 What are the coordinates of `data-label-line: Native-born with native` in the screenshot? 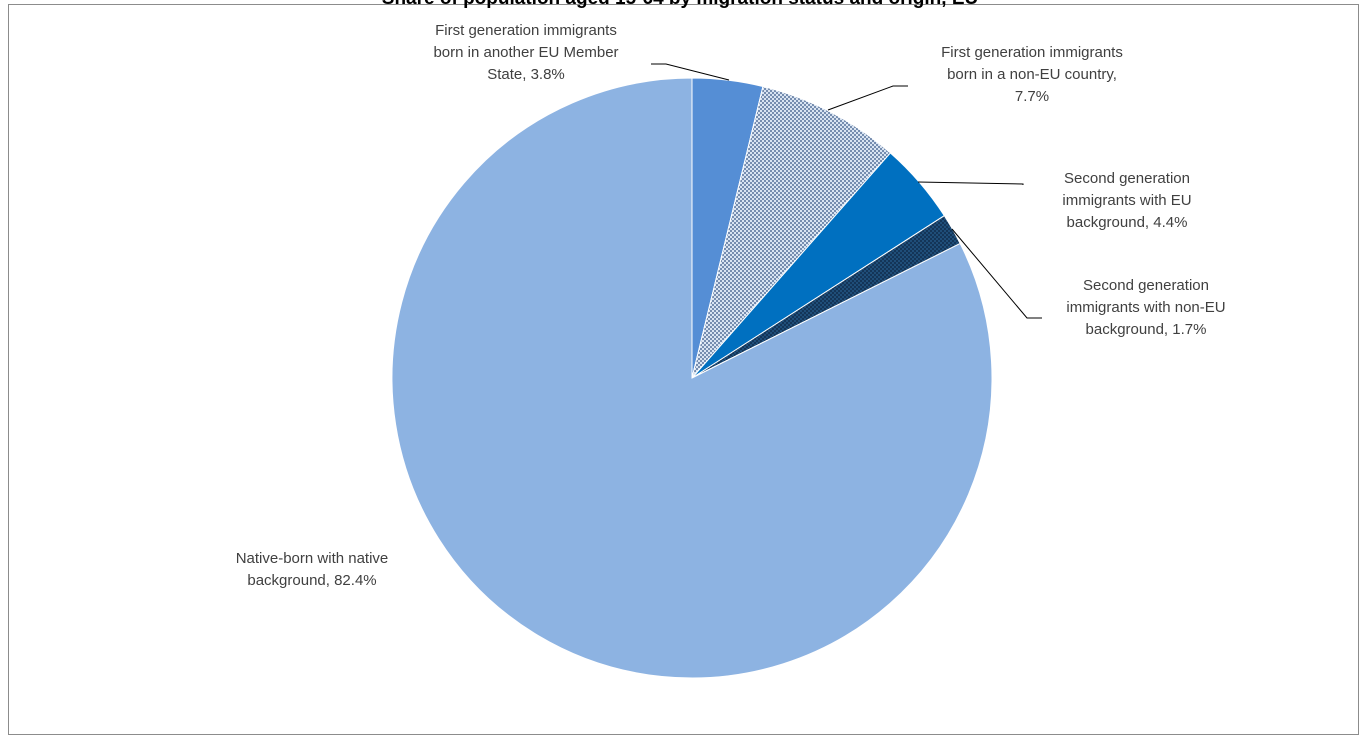 It's located at (312, 558).